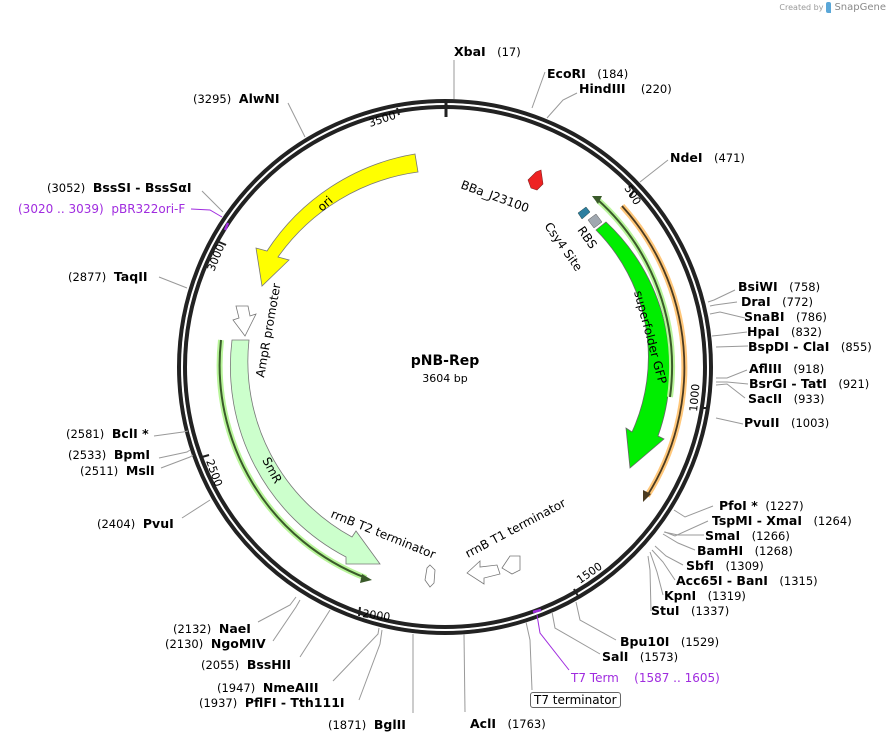 This screenshot has width=894, height=743. What do you see at coordinates (445, 378) in the screenshot?
I see `plasmid-size: 3604 bp` at bounding box center [445, 378].